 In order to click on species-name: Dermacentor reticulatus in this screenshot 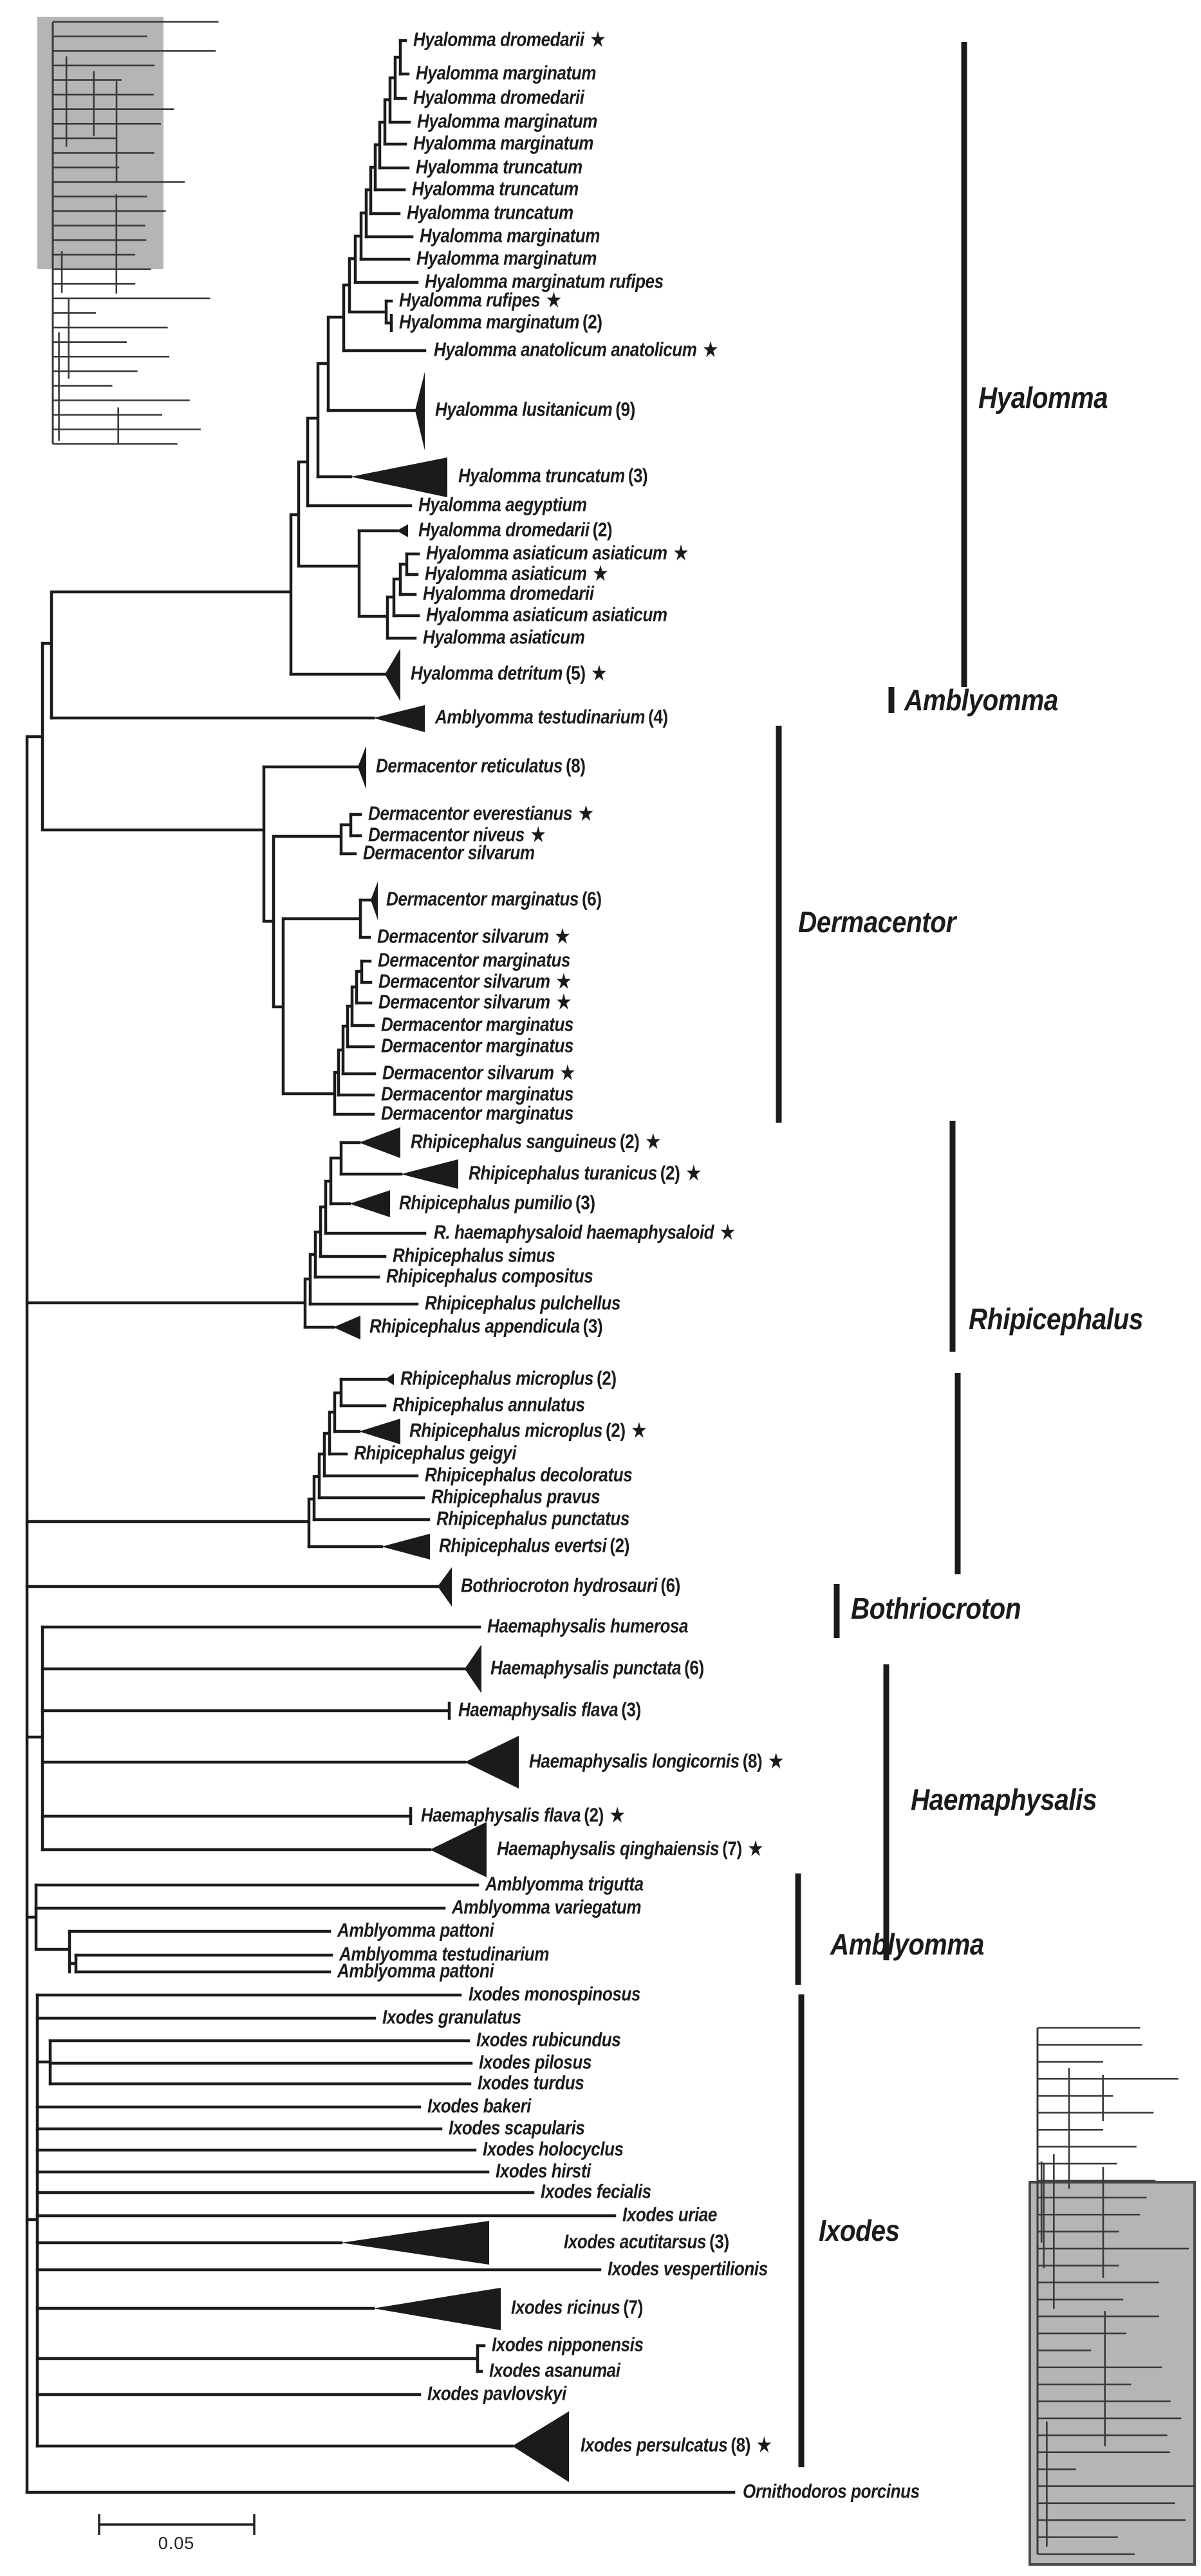, I will do `click(470, 765)`.